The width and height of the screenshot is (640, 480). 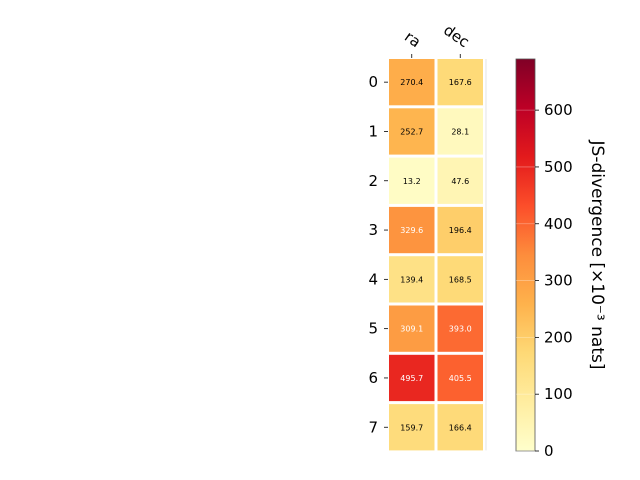 I want to click on cell-value-label: 393.0, so click(x=460, y=329).